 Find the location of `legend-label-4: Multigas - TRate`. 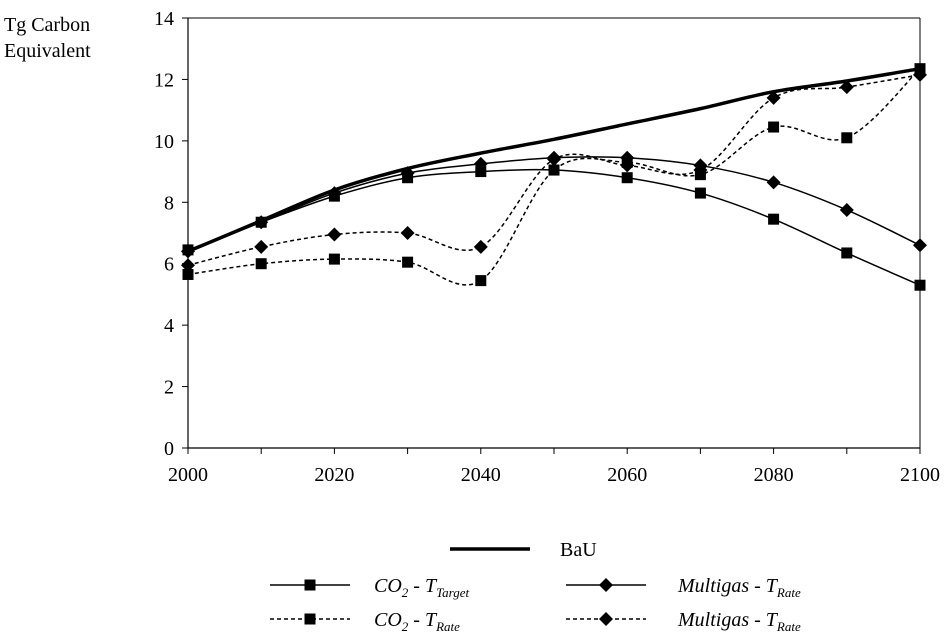

legend-label-4: Multigas - TRate is located at coordinates (739, 621).